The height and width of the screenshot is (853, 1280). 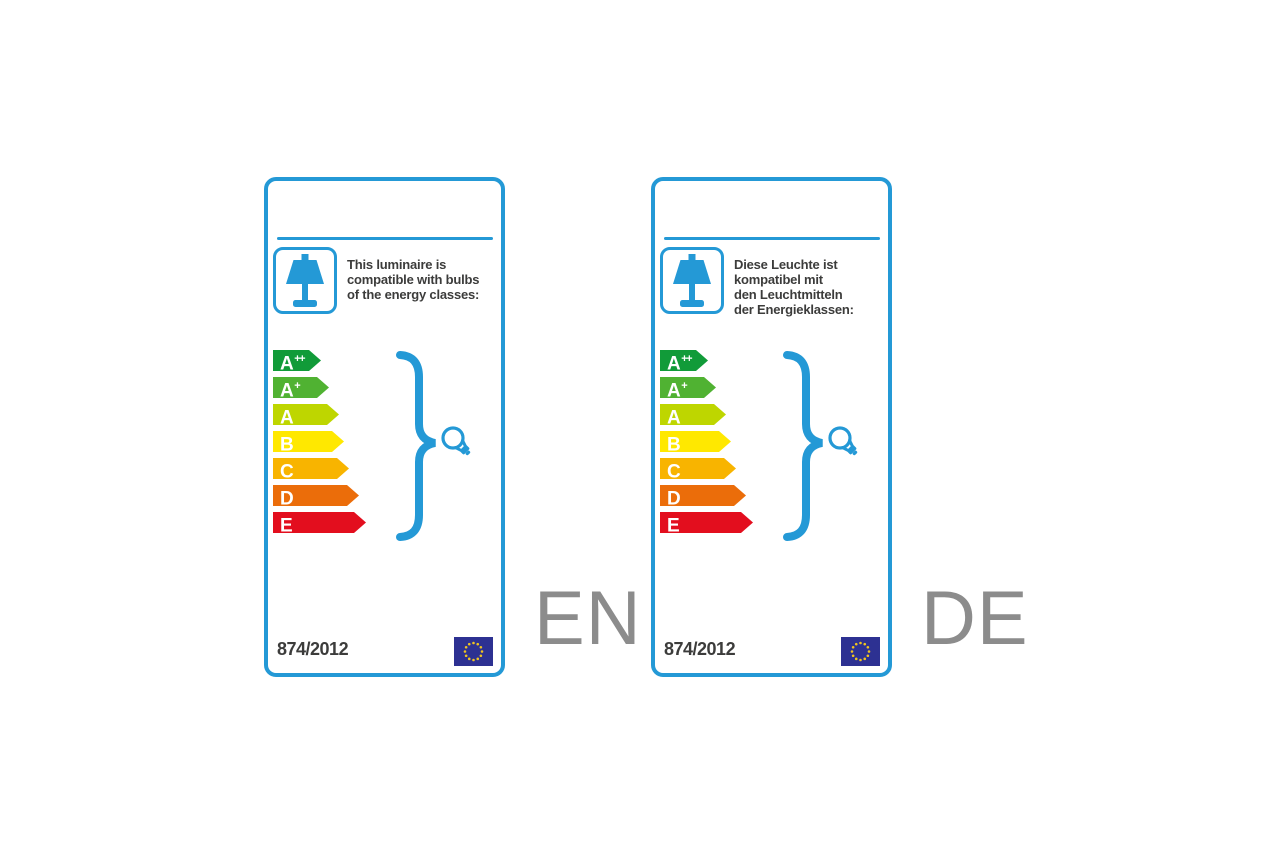 I want to click on intro-text-line: der Energieklassen:, so click(x=794, y=309).